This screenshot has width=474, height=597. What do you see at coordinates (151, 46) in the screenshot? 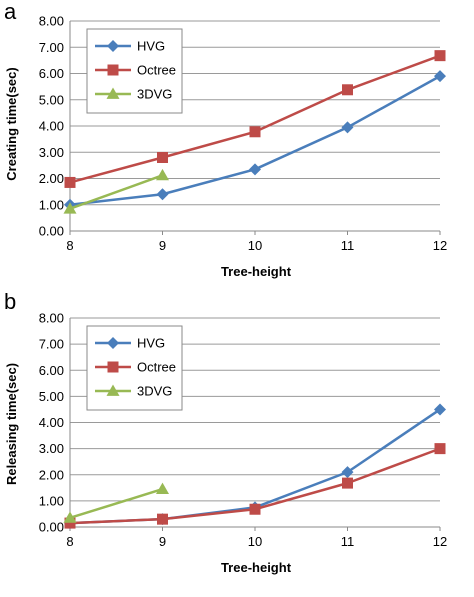
I see `legend-label-a-0: HVG` at bounding box center [151, 46].